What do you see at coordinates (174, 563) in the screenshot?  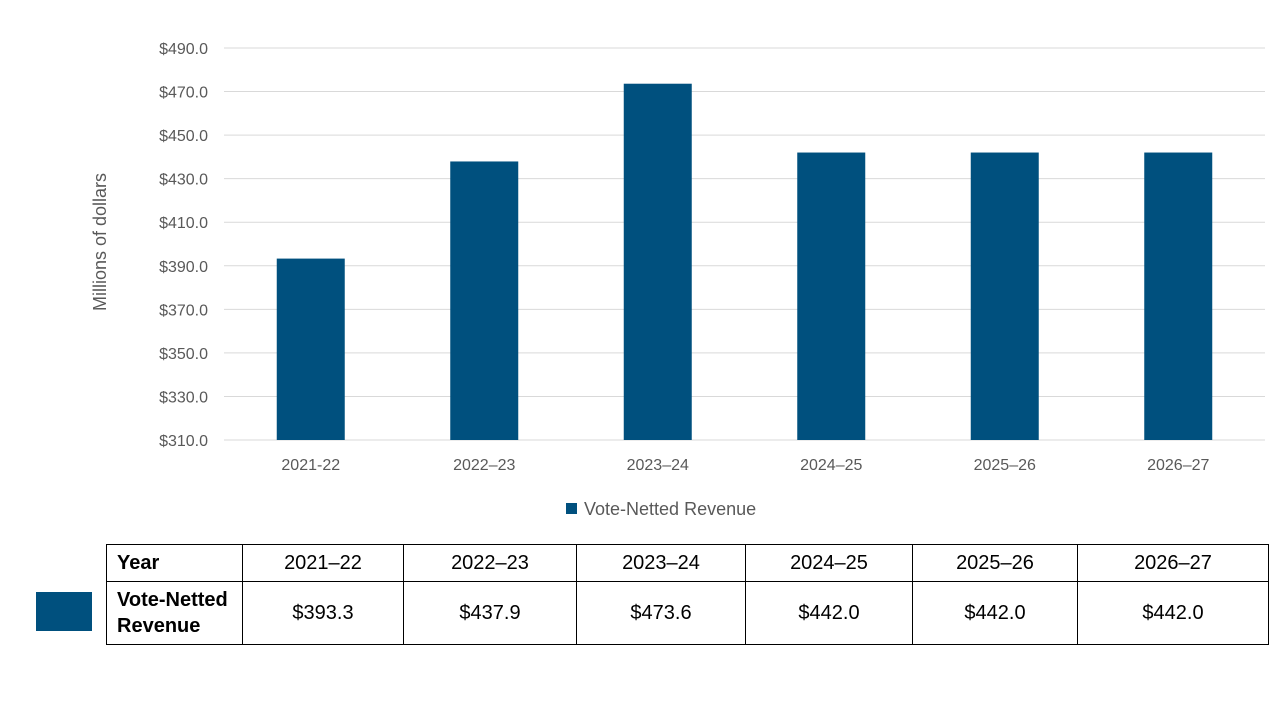 I see `table-header-label: Year` at bounding box center [174, 563].